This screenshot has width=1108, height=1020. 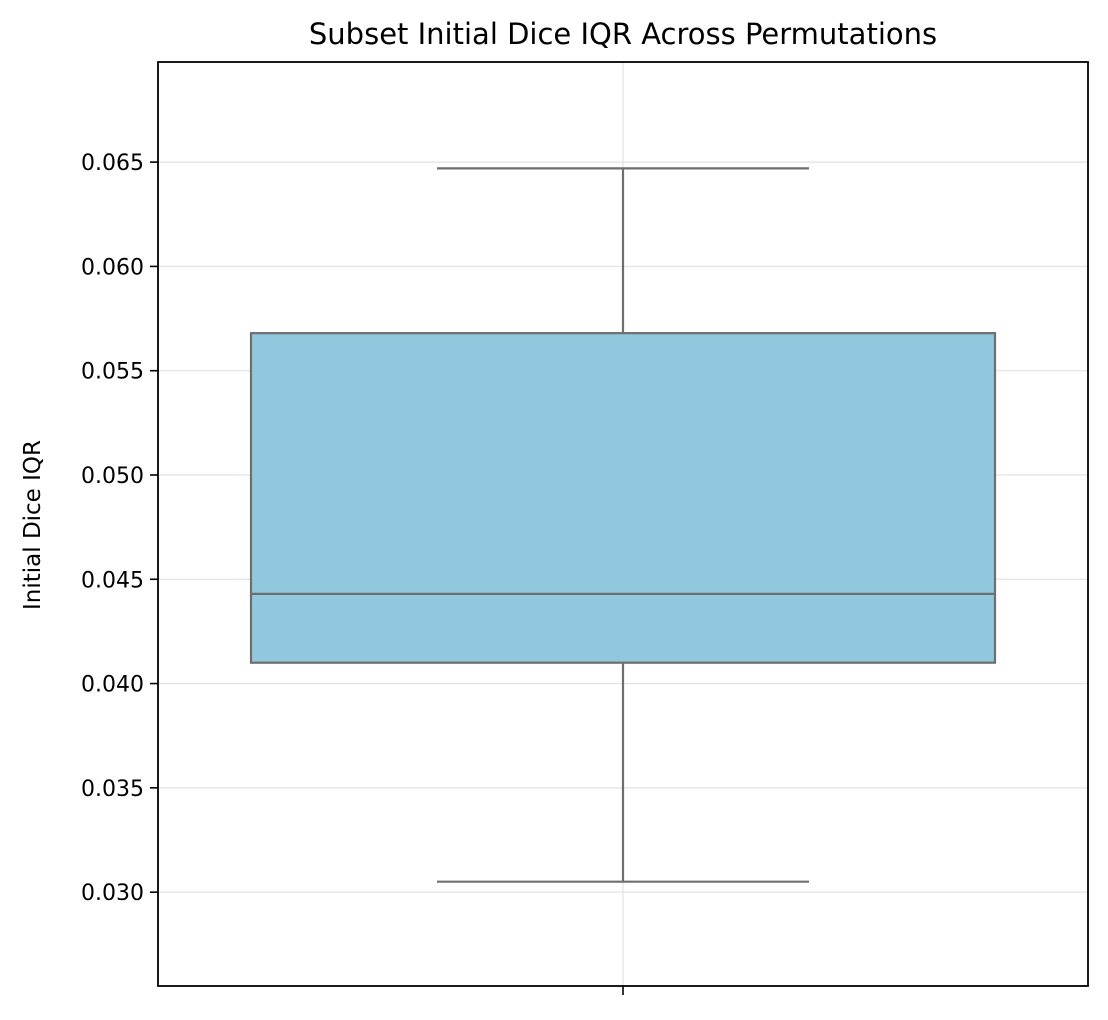 I want to click on y-tick-label: 0.040, so click(x=112, y=685).